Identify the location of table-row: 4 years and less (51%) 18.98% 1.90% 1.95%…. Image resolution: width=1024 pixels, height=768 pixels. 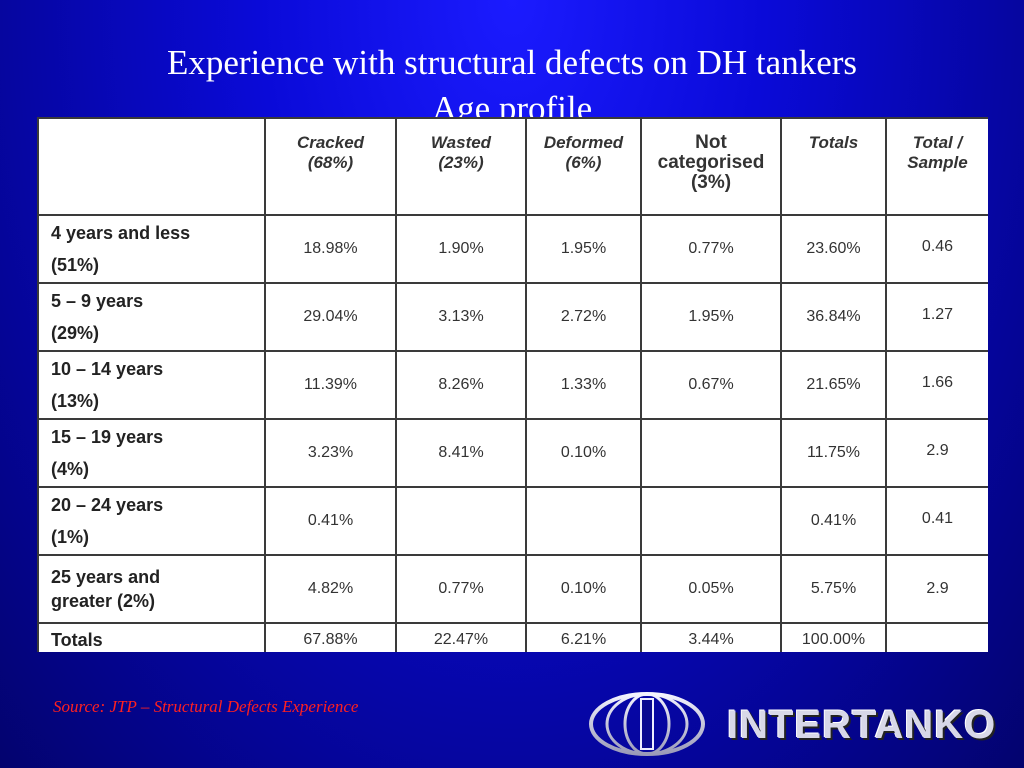
(512, 249).